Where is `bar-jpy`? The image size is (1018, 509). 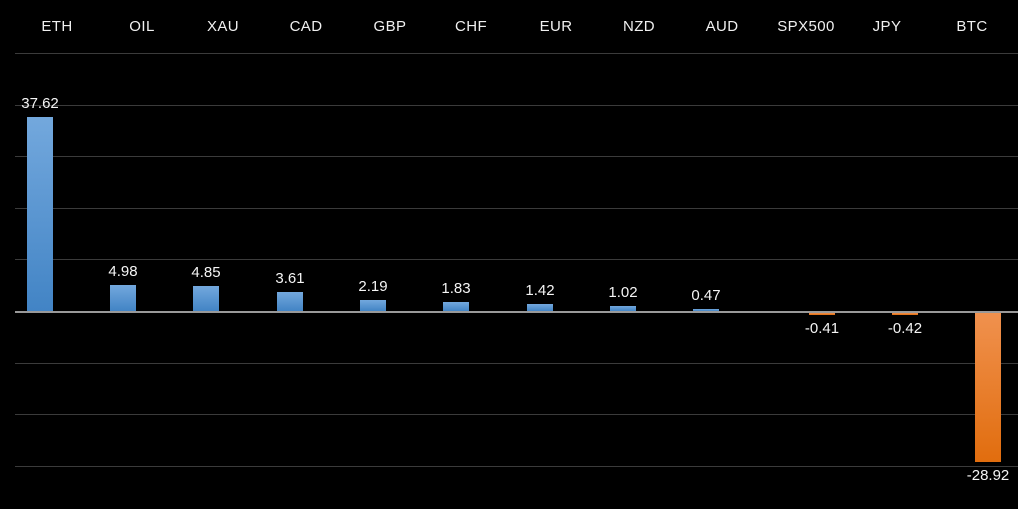
bar-jpy is located at coordinates (905, 314).